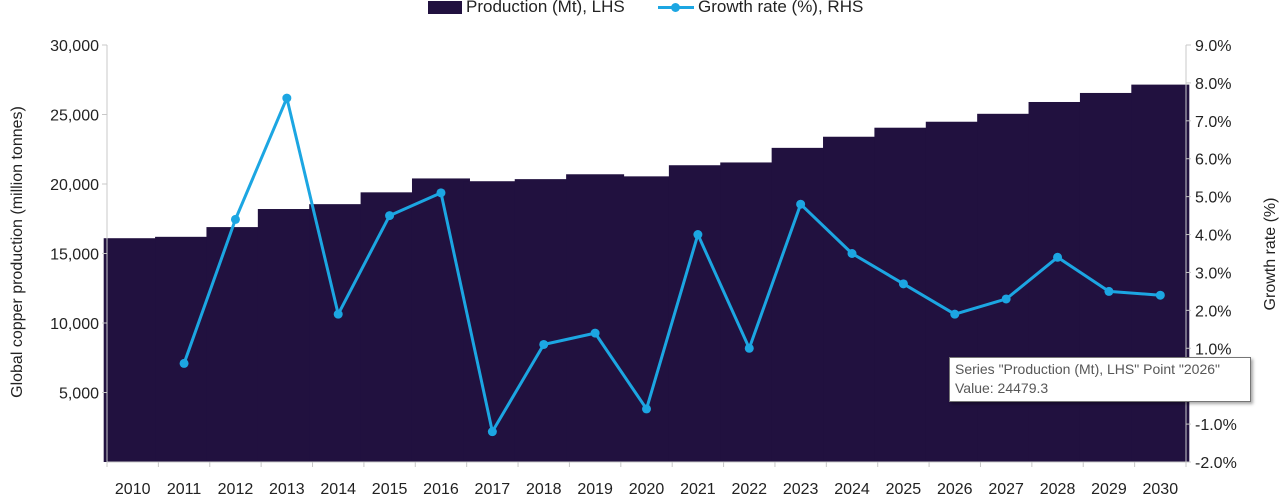 The image size is (1280, 504). Describe the element at coordinates (492, 321) in the screenshot. I see `bar-2017` at that location.